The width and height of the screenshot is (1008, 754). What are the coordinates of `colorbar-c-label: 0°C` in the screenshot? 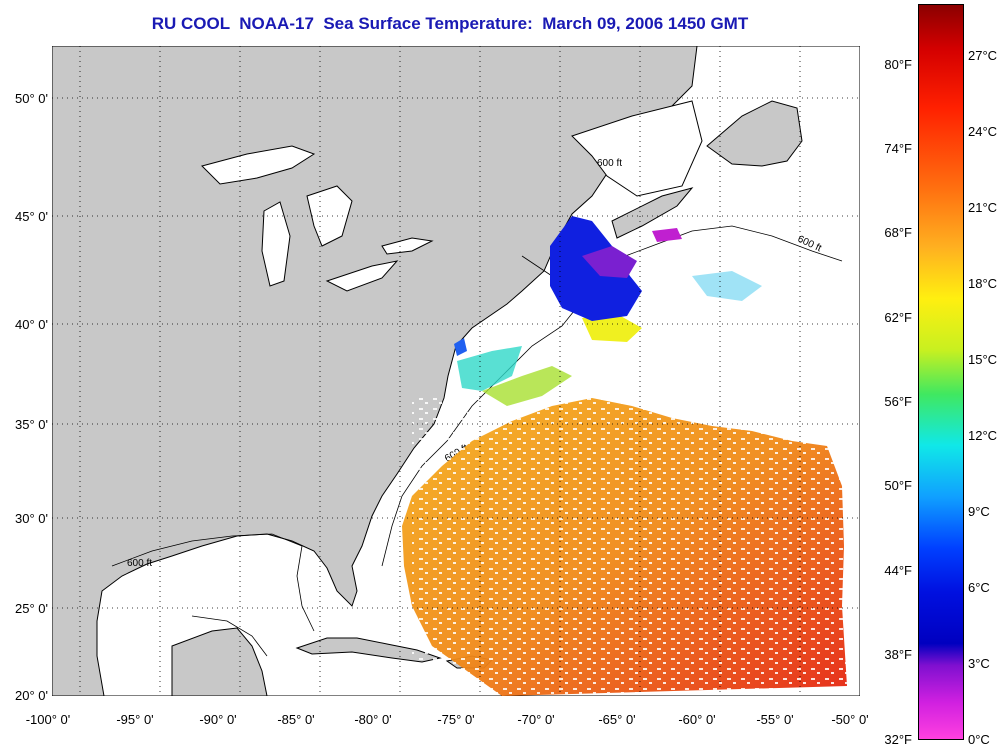 It's located at (979, 739).